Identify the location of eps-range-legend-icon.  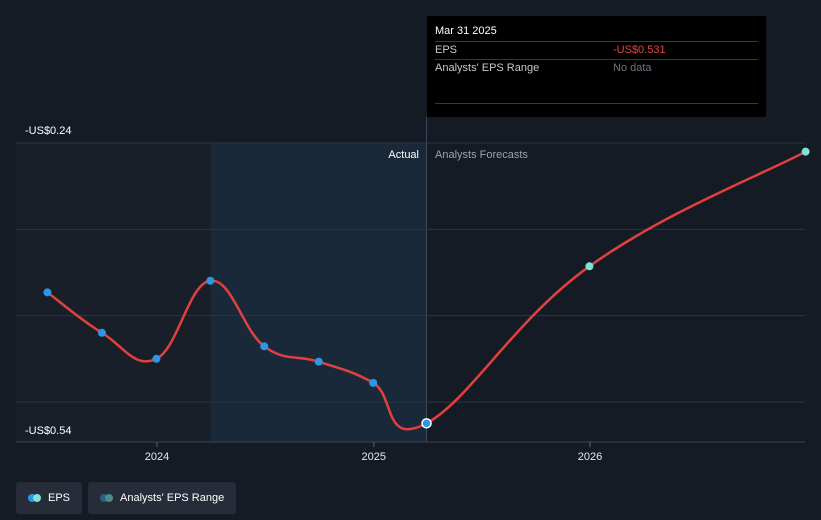
(107, 498).